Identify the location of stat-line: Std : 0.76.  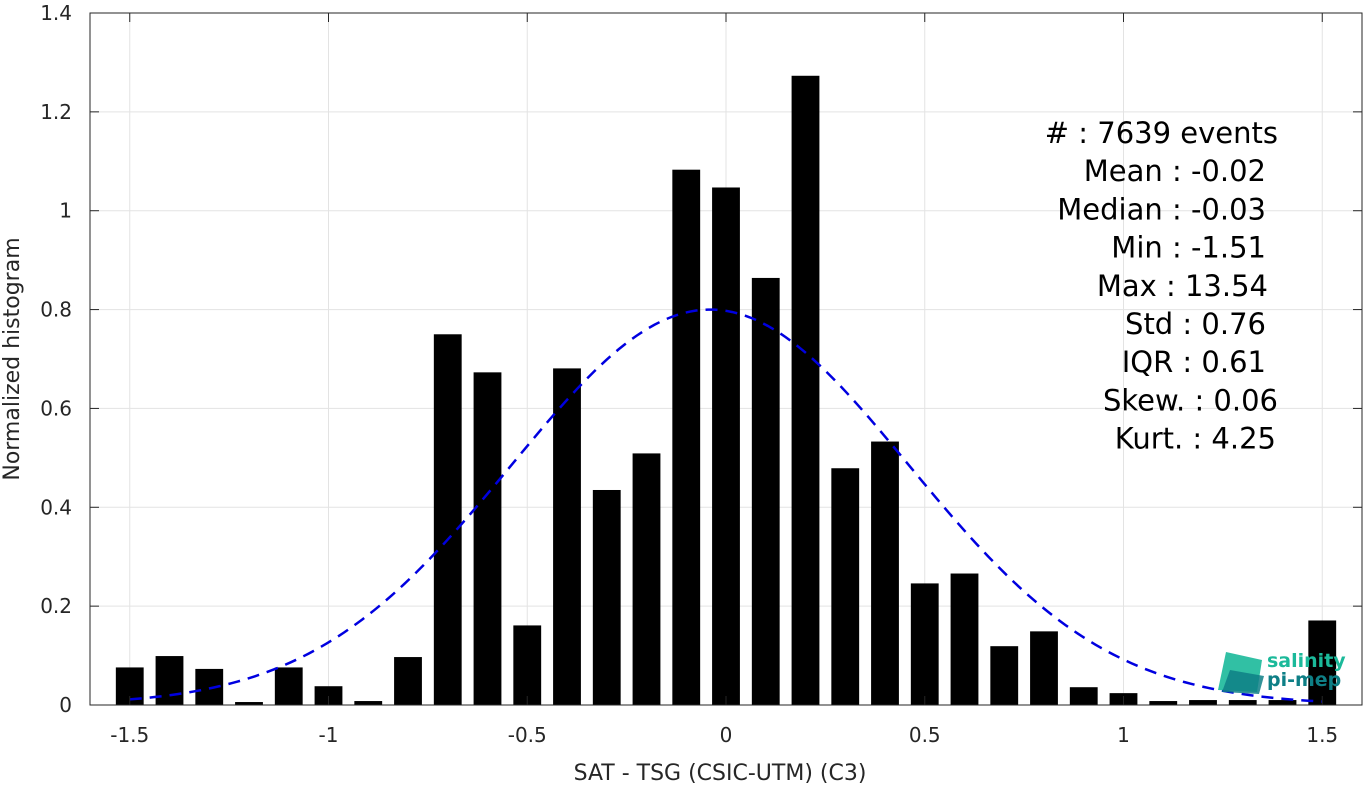
(1195, 324).